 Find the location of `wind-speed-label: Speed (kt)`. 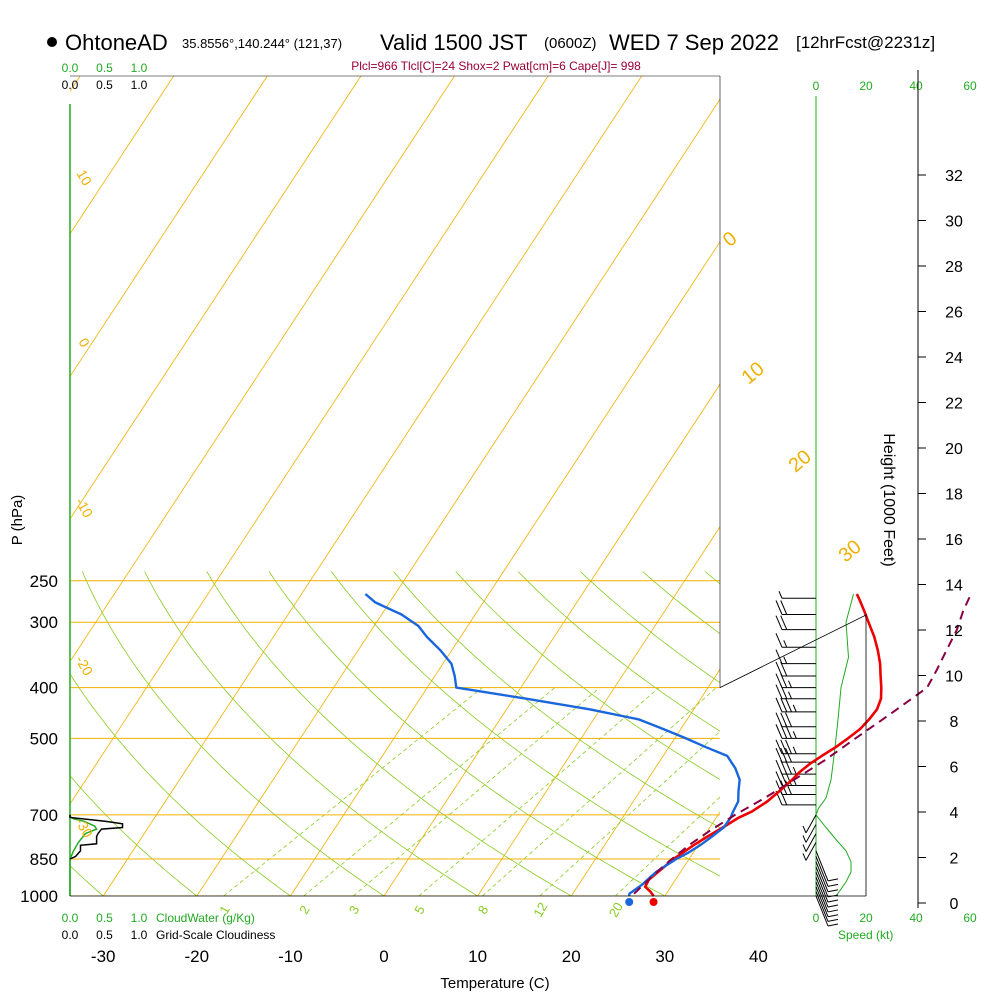

wind-speed-label: Speed (kt) is located at coordinates (865, 935).